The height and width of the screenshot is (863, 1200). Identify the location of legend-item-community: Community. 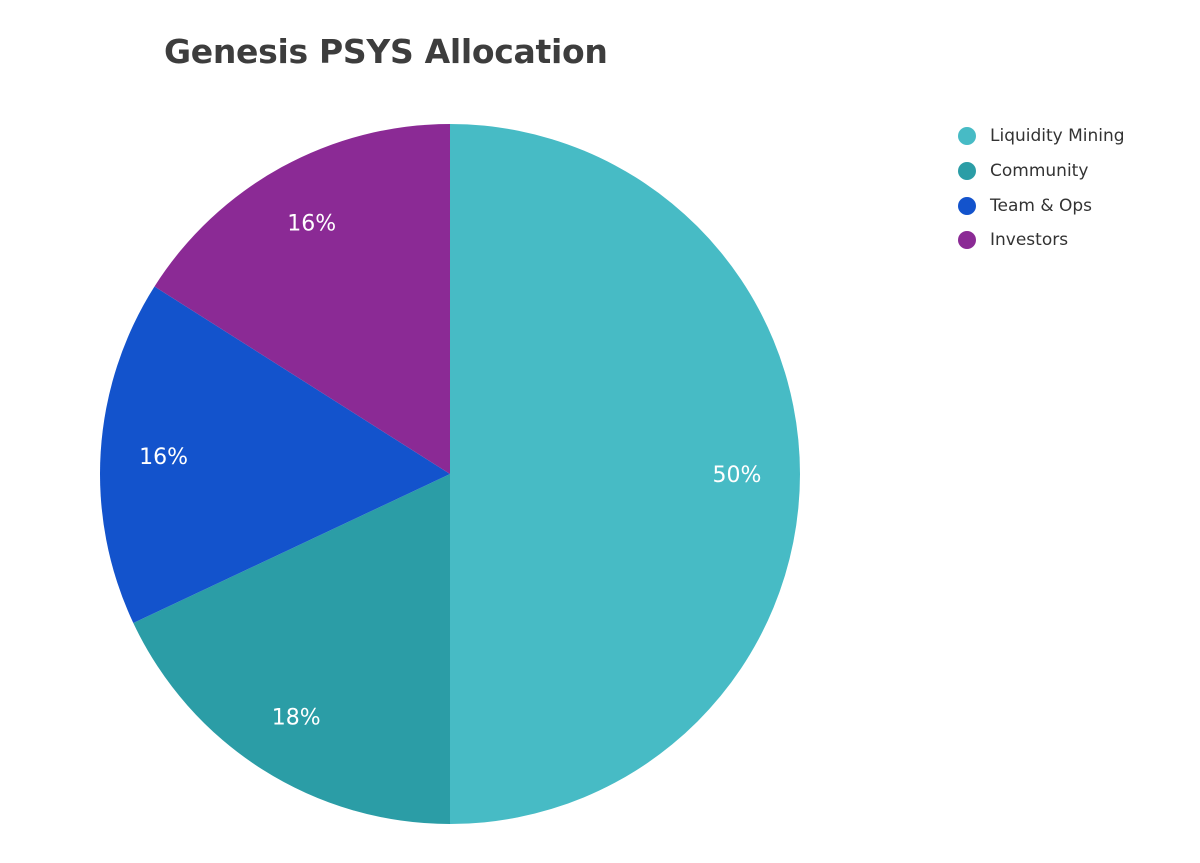
(1041, 171).